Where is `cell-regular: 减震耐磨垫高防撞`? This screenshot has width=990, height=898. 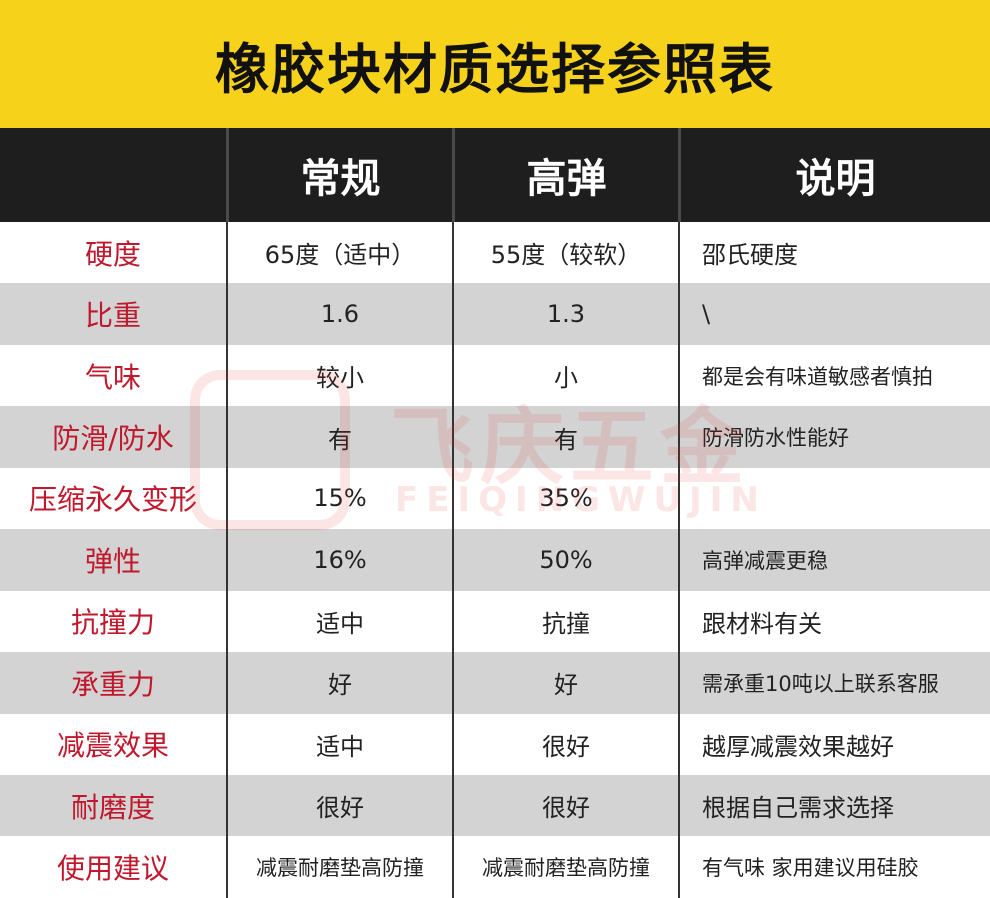 cell-regular: 减震耐磨垫高防撞 is located at coordinates (339, 867).